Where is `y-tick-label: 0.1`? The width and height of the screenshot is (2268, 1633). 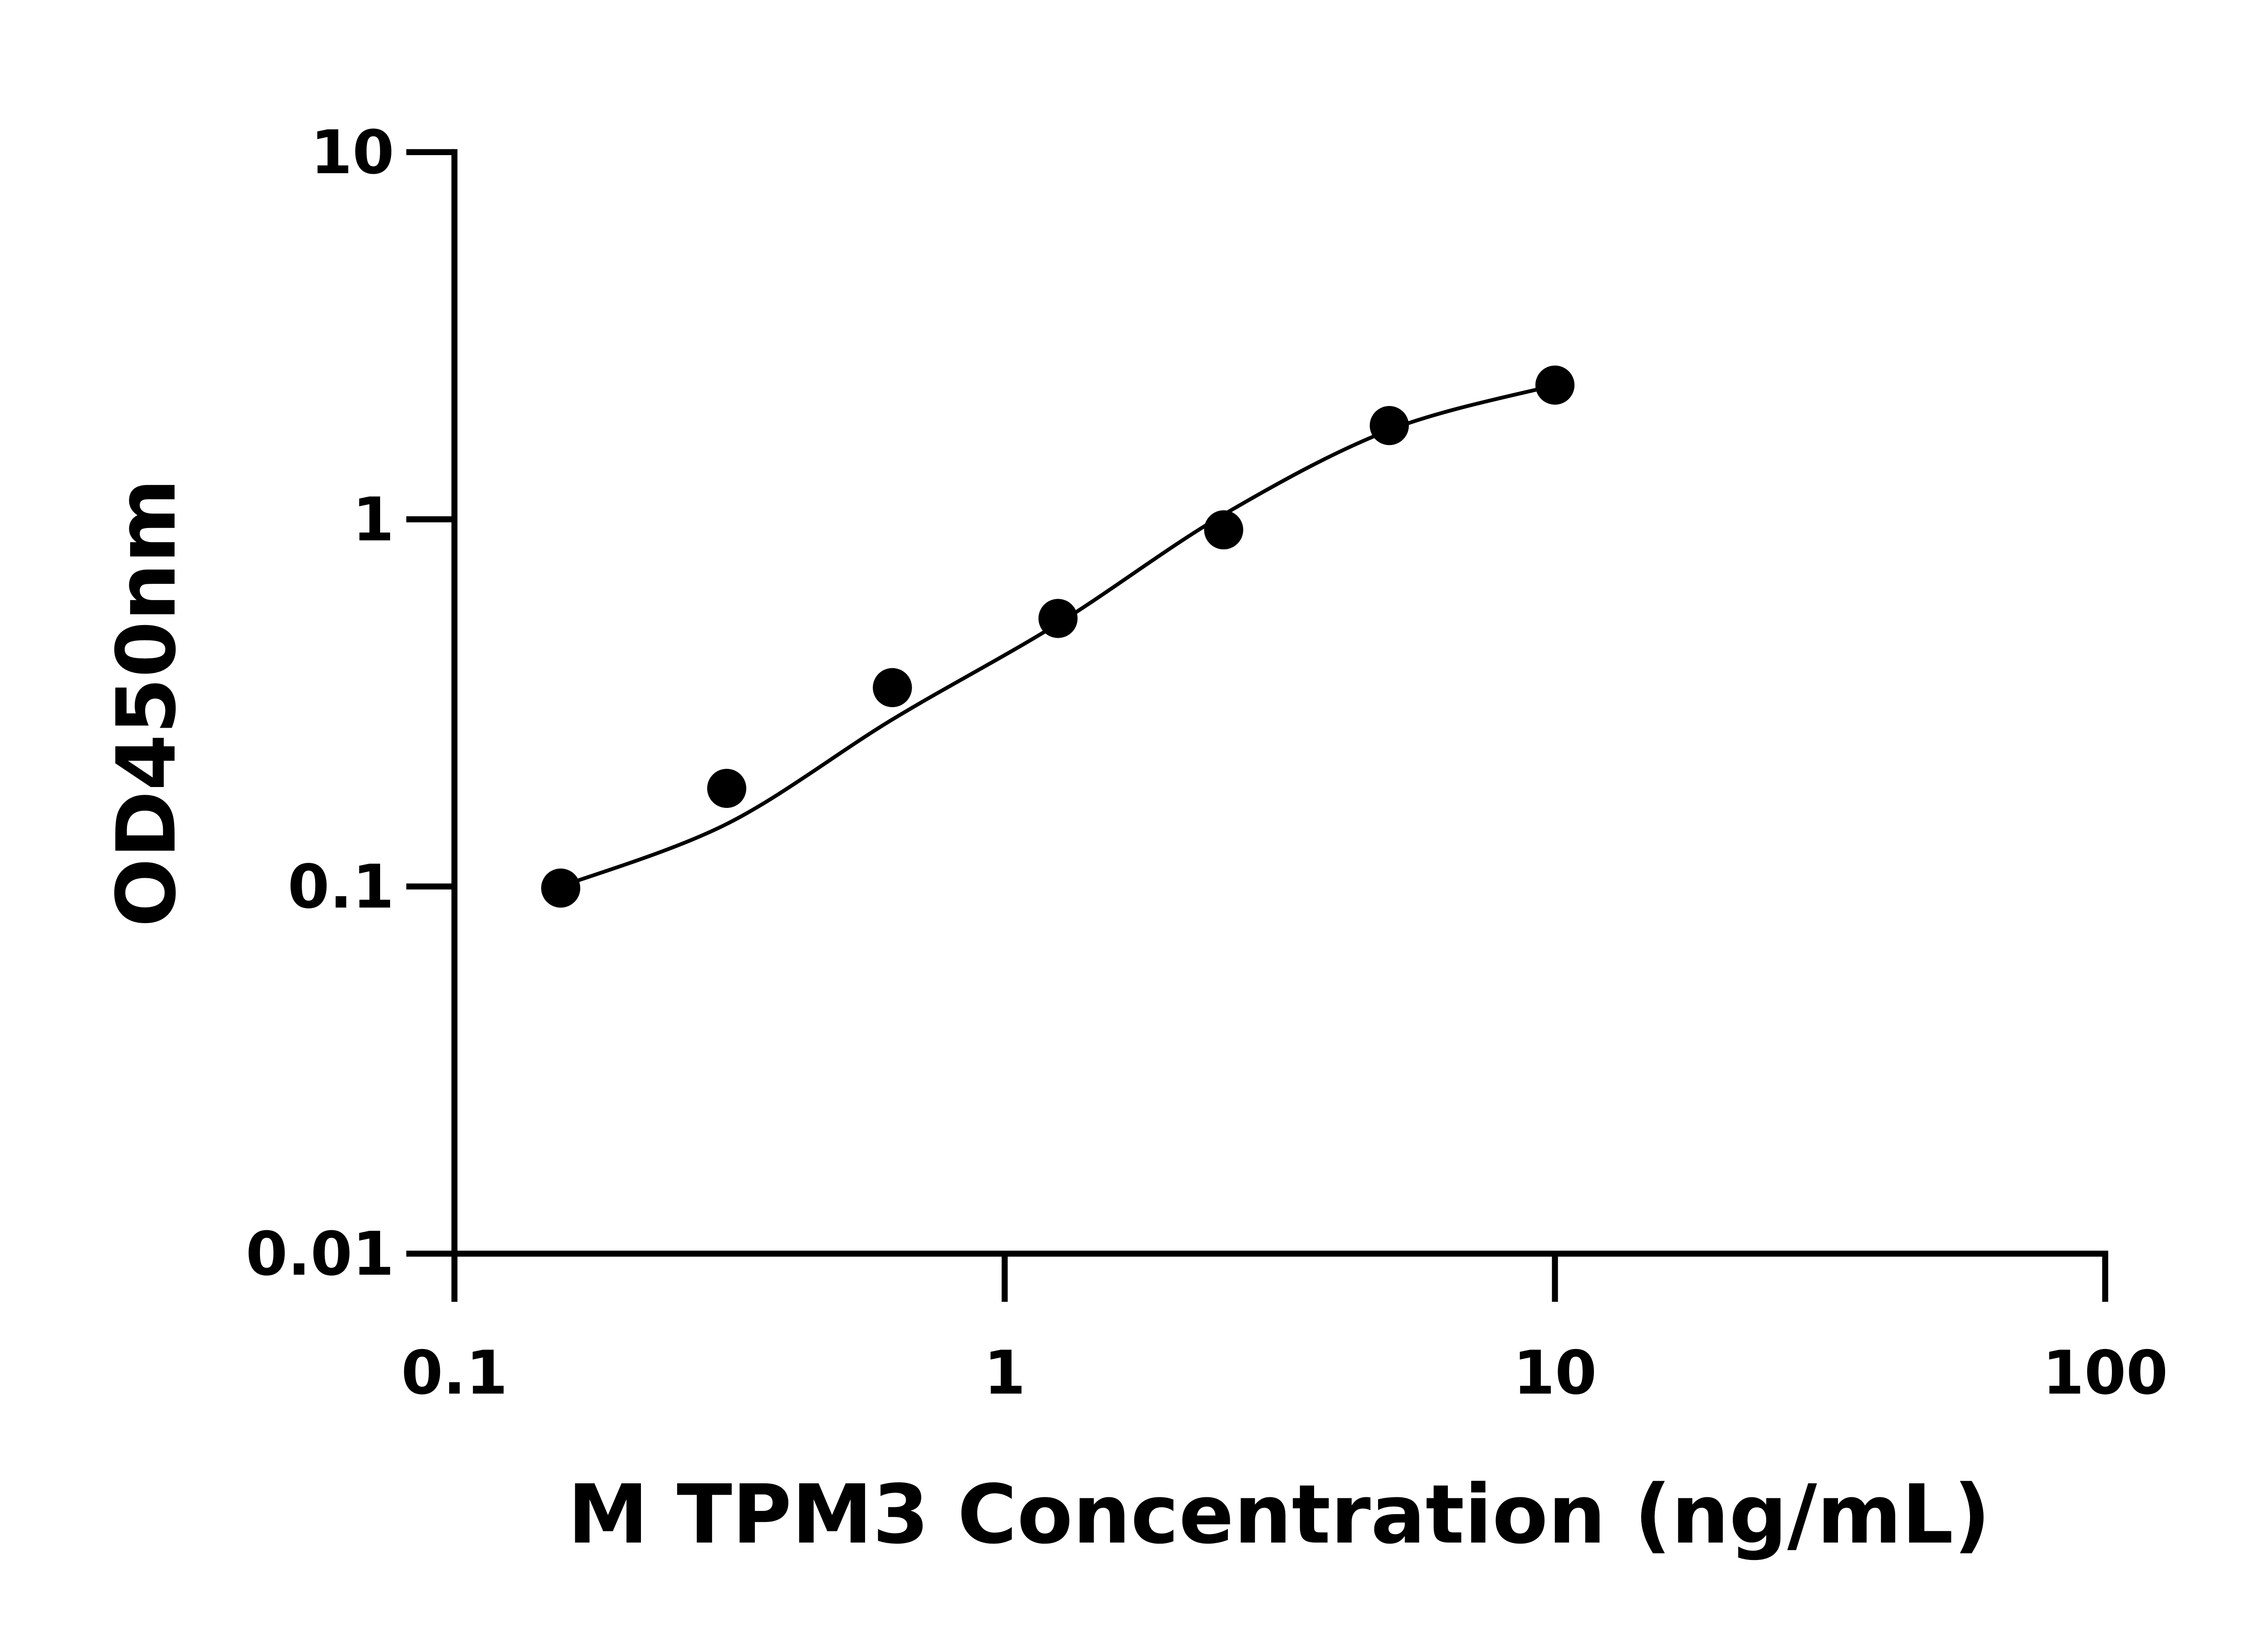
y-tick-label: 0.1 is located at coordinates (341, 887).